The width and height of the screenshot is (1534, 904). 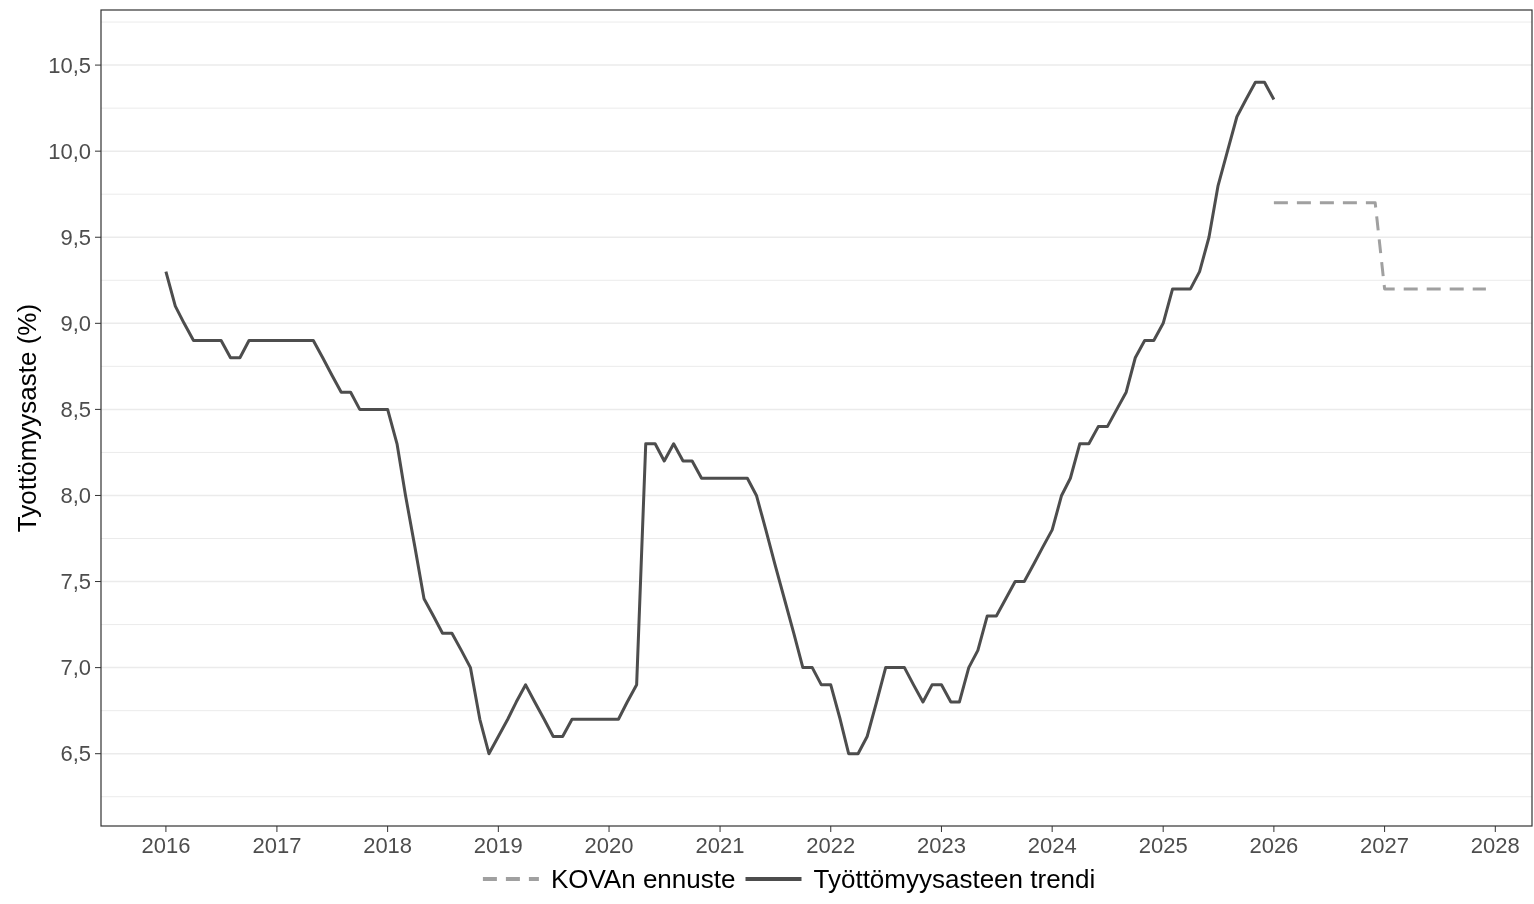 I want to click on y-tick-label: 8,5, so click(x=75, y=410).